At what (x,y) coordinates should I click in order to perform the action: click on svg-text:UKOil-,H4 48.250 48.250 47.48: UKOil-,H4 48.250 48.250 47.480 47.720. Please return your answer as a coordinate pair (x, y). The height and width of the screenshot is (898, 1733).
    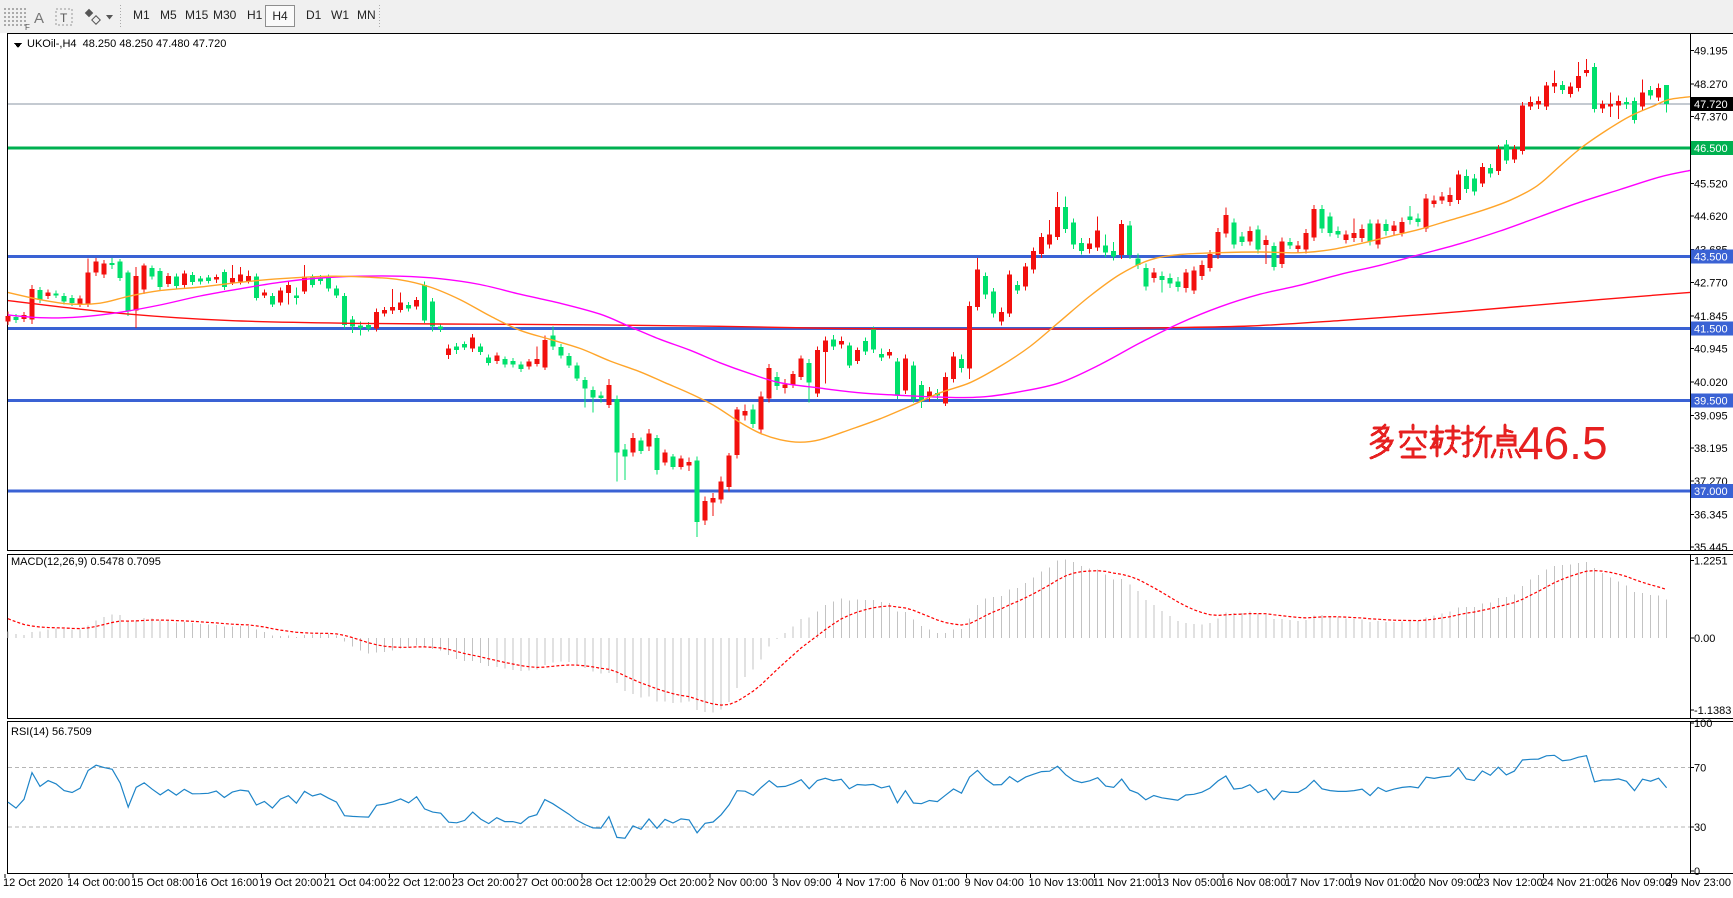
    Looking at the image, I should click on (126, 44).